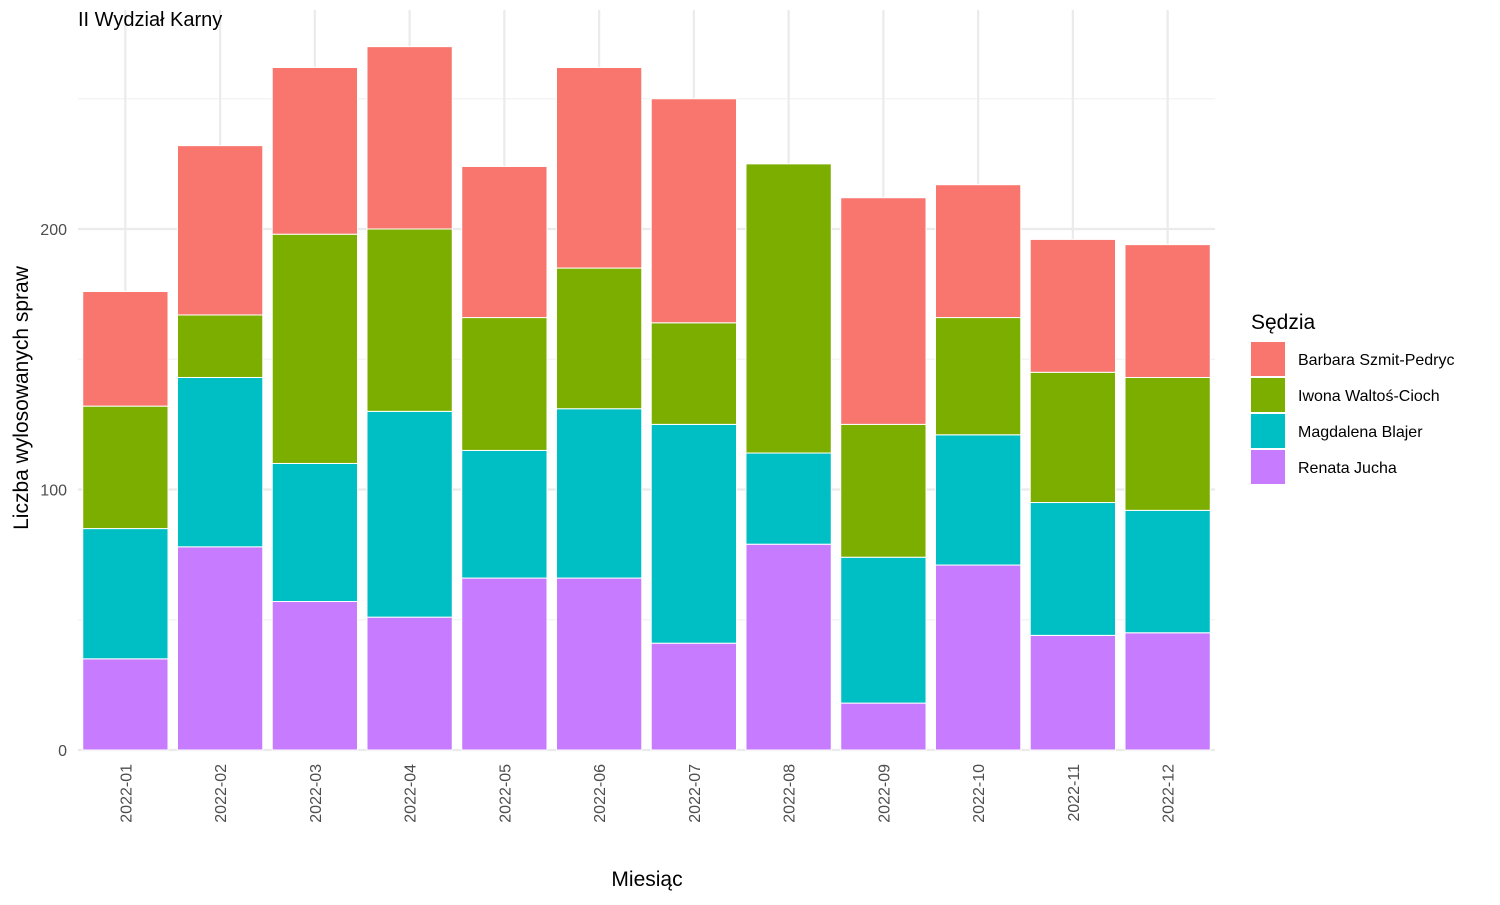 This screenshot has width=1500, height=905. Describe the element at coordinates (1369, 396) in the screenshot. I see `legend-label: Iwona Waltoś-Cioch` at that location.